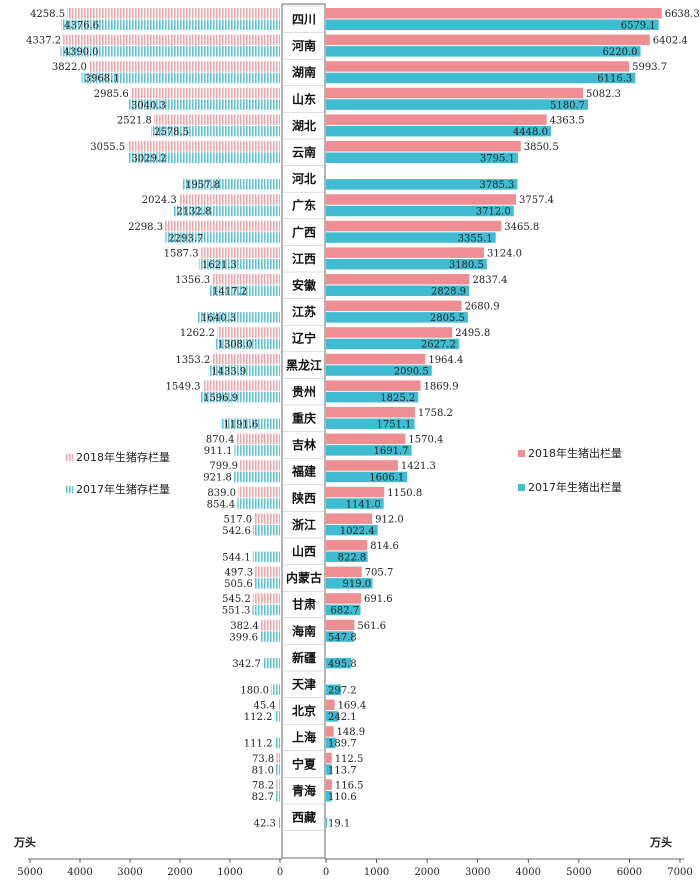 This screenshot has height=896, width=700. Describe the element at coordinates (304, 364) in the screenshot. I see `province-label: 黑龙江` at that location.